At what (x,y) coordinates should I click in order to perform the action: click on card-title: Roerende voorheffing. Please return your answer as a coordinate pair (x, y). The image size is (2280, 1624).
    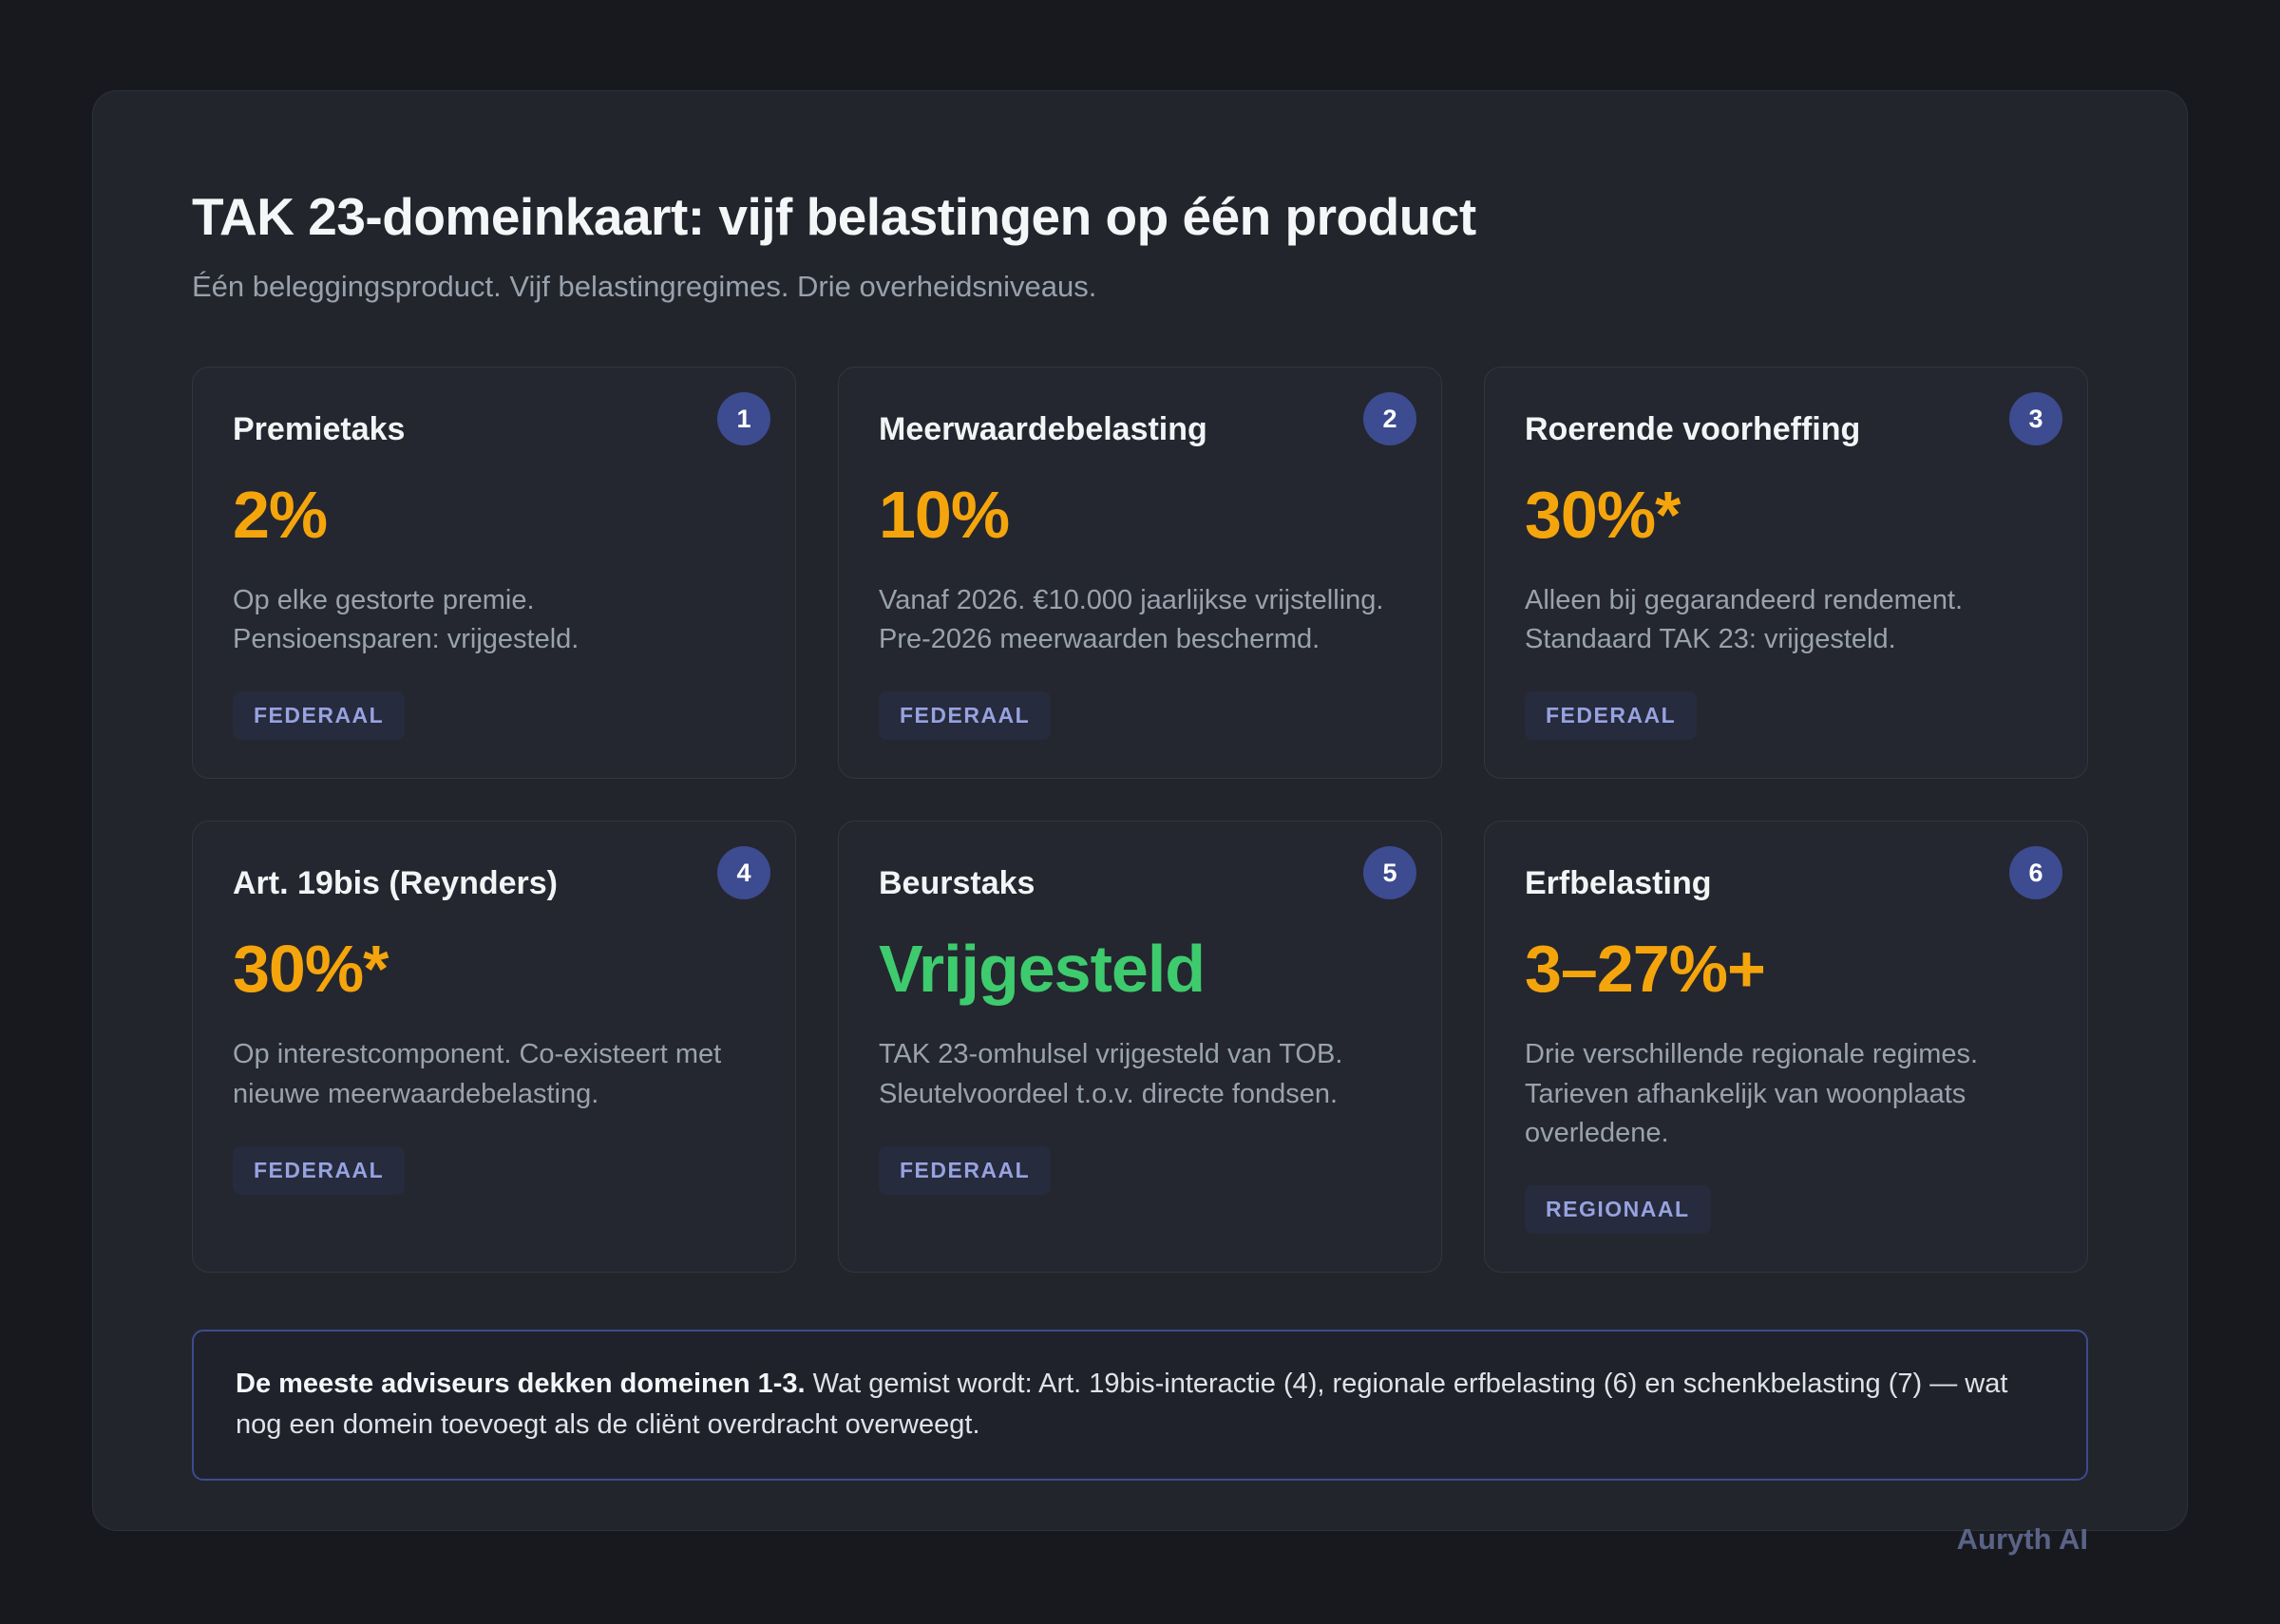
    Looking at the image, I should click on (1693, 429).